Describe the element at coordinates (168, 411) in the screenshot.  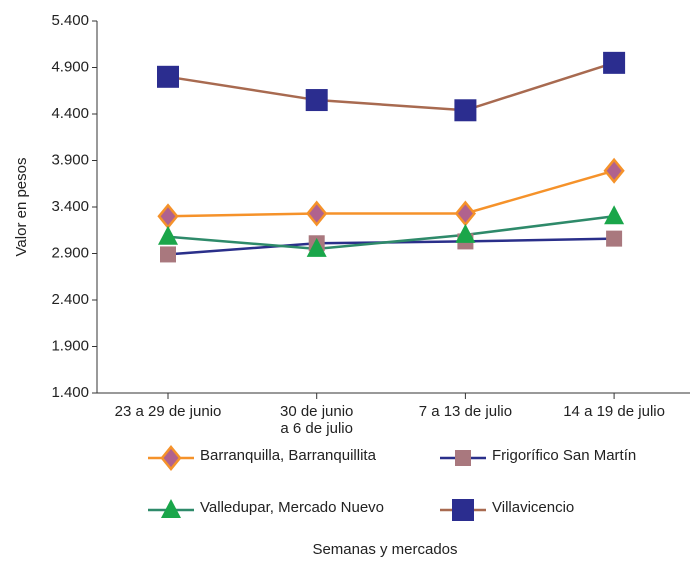
I see `x-tick-label: 23 a 29 de junio` at that location.